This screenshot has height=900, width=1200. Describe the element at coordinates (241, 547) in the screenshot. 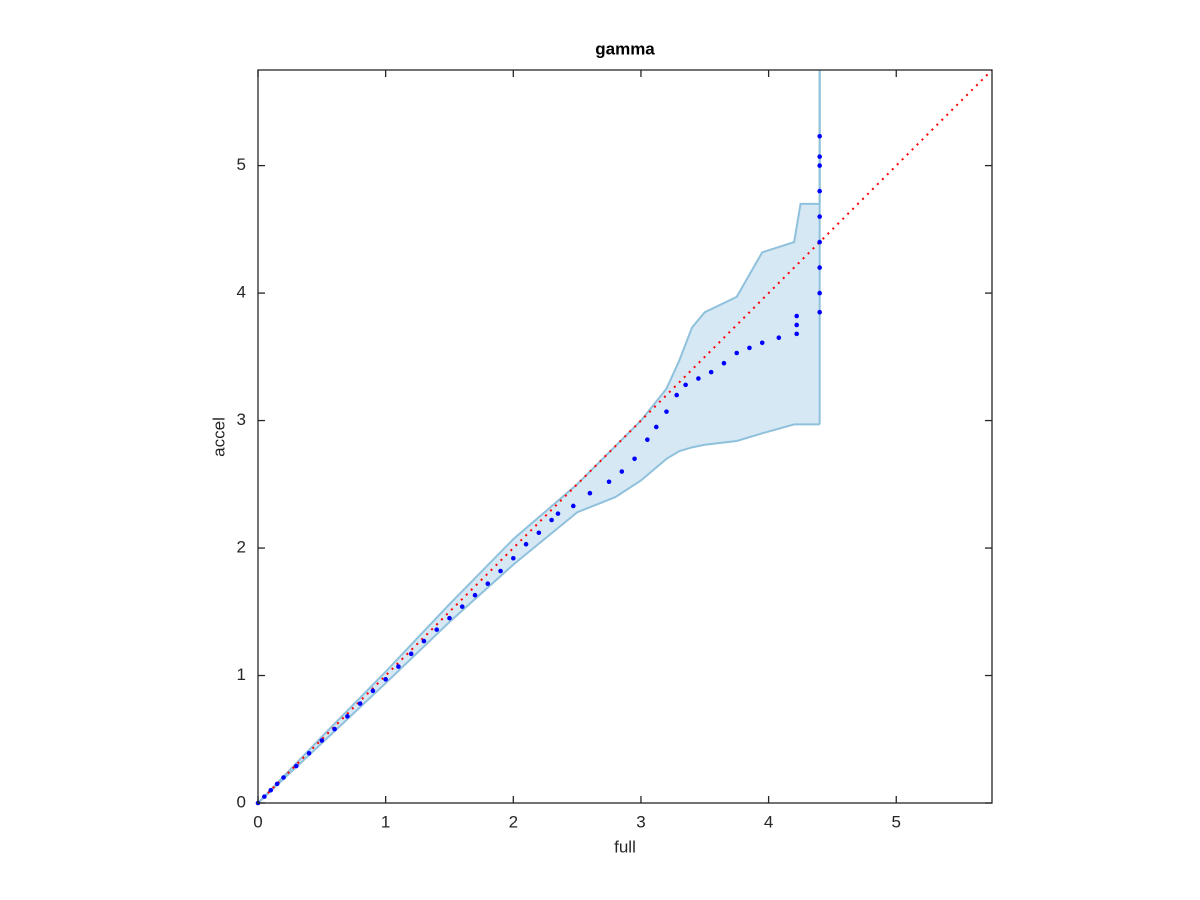

I see `y-tick-label: 2` at that location.